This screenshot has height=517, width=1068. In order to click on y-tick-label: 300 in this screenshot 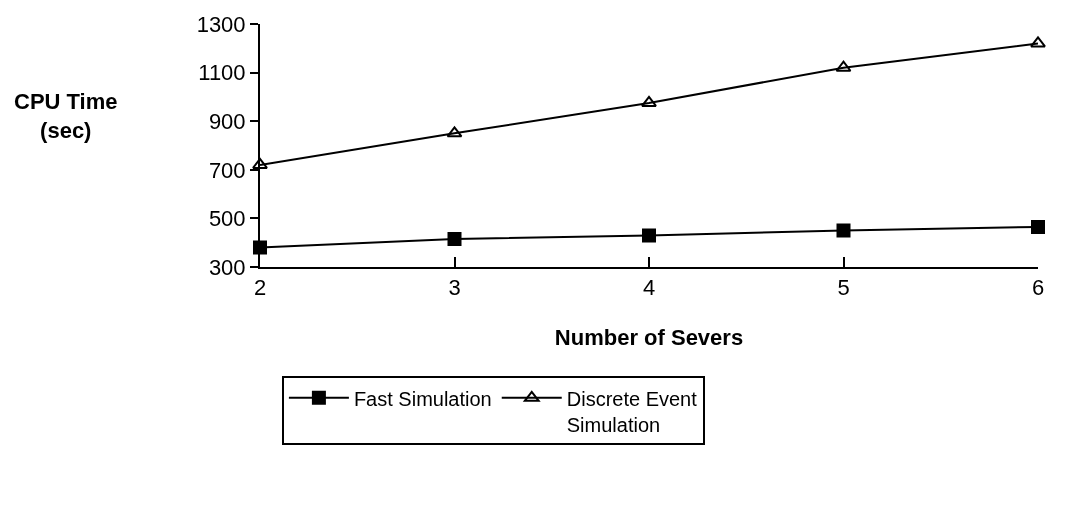, I will do `click(227, 267)`.